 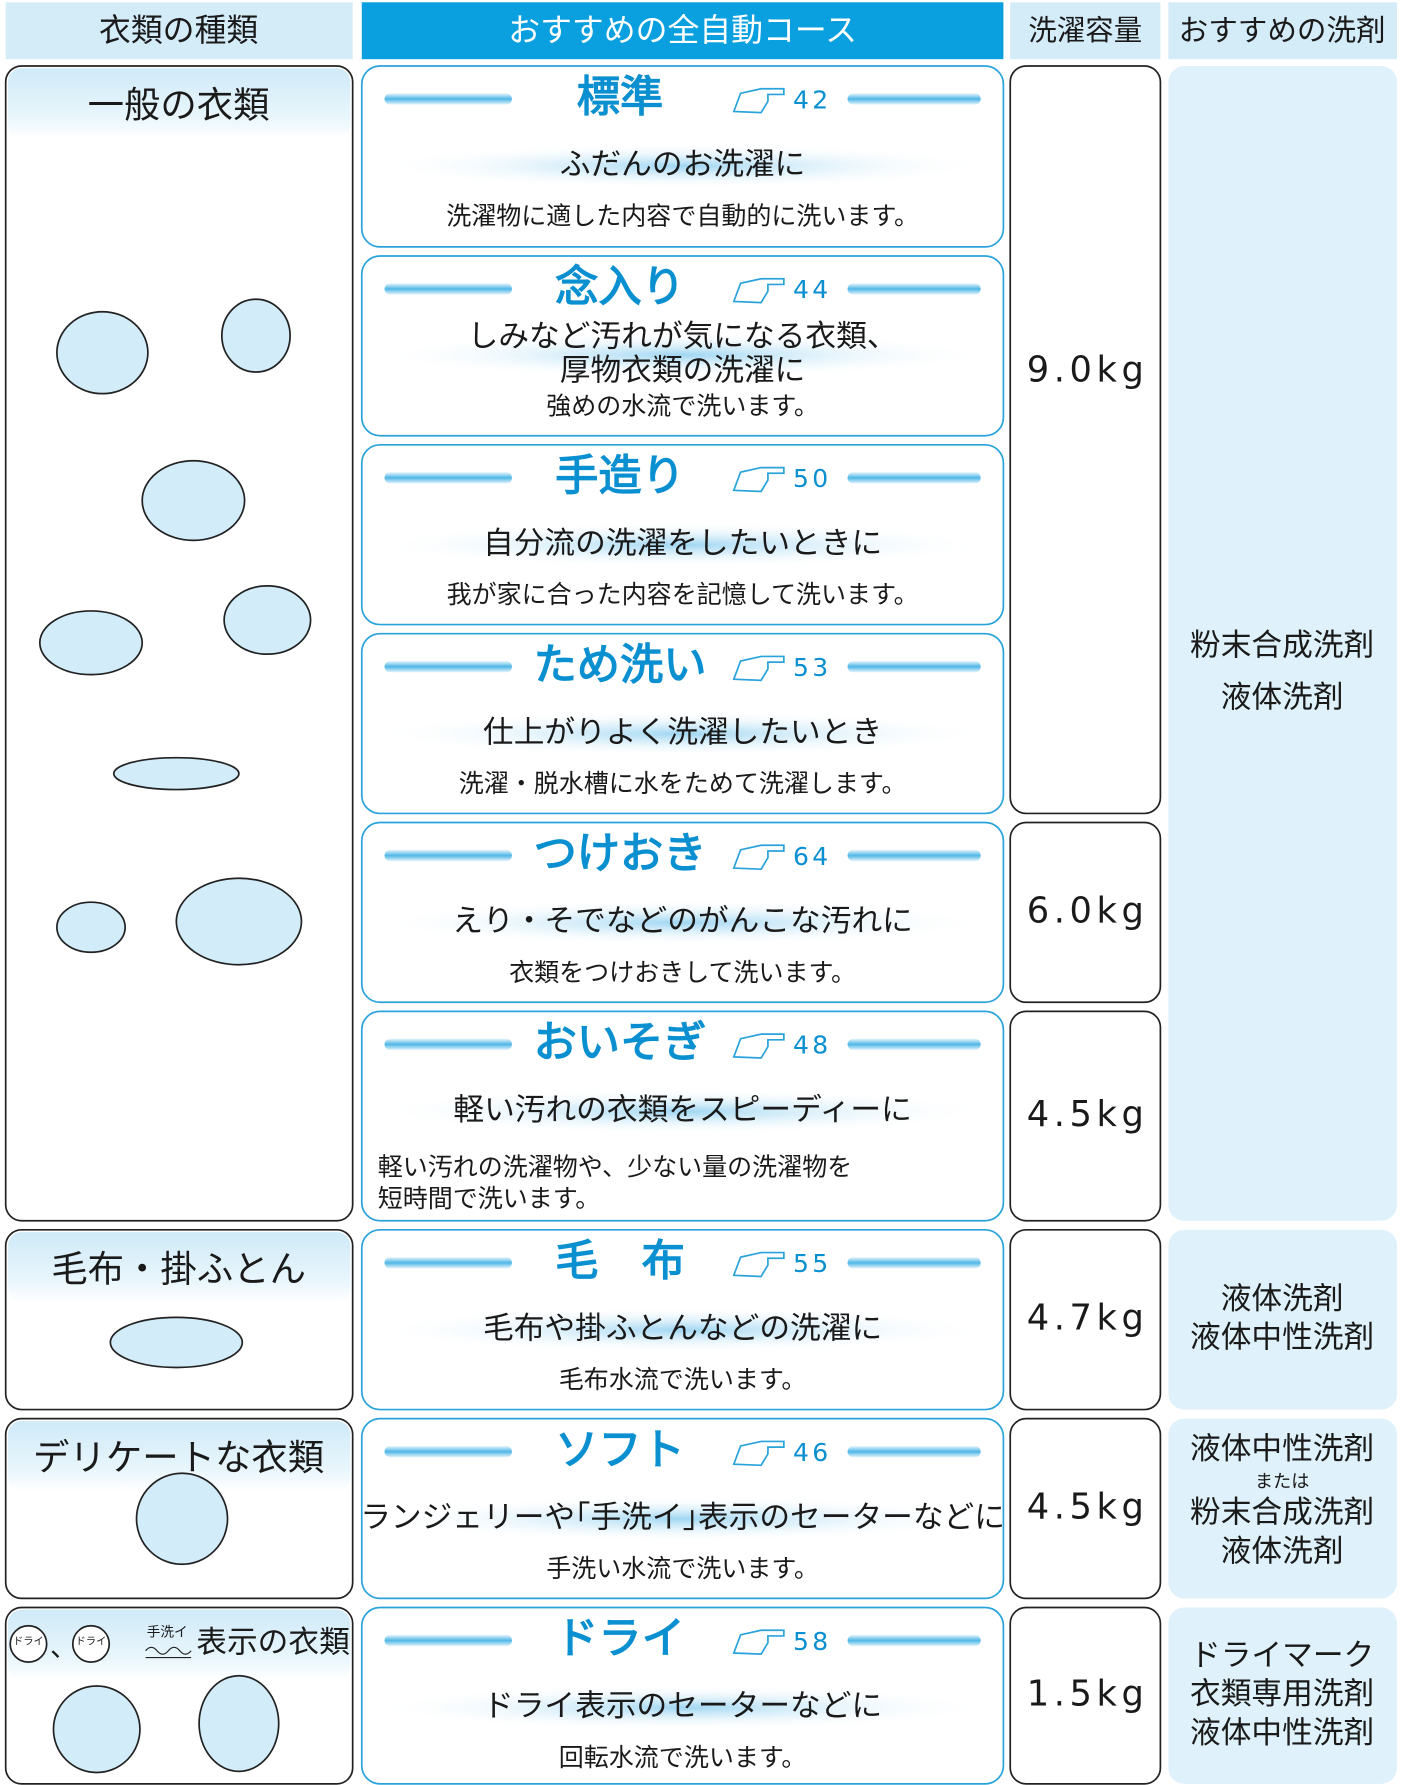 What do you see at coordinates (812, 478) in the screenshot?
I see `page-ref: 50` at bounding box center [812, 478].